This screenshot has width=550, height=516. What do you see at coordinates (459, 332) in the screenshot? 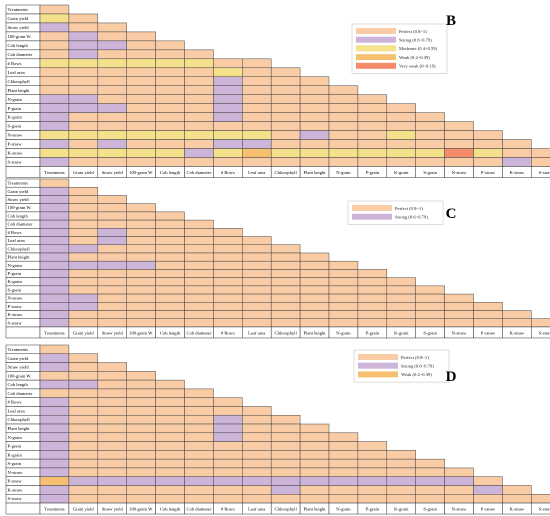
I see `column-label: N-straw` at bounding box center [459, 332].